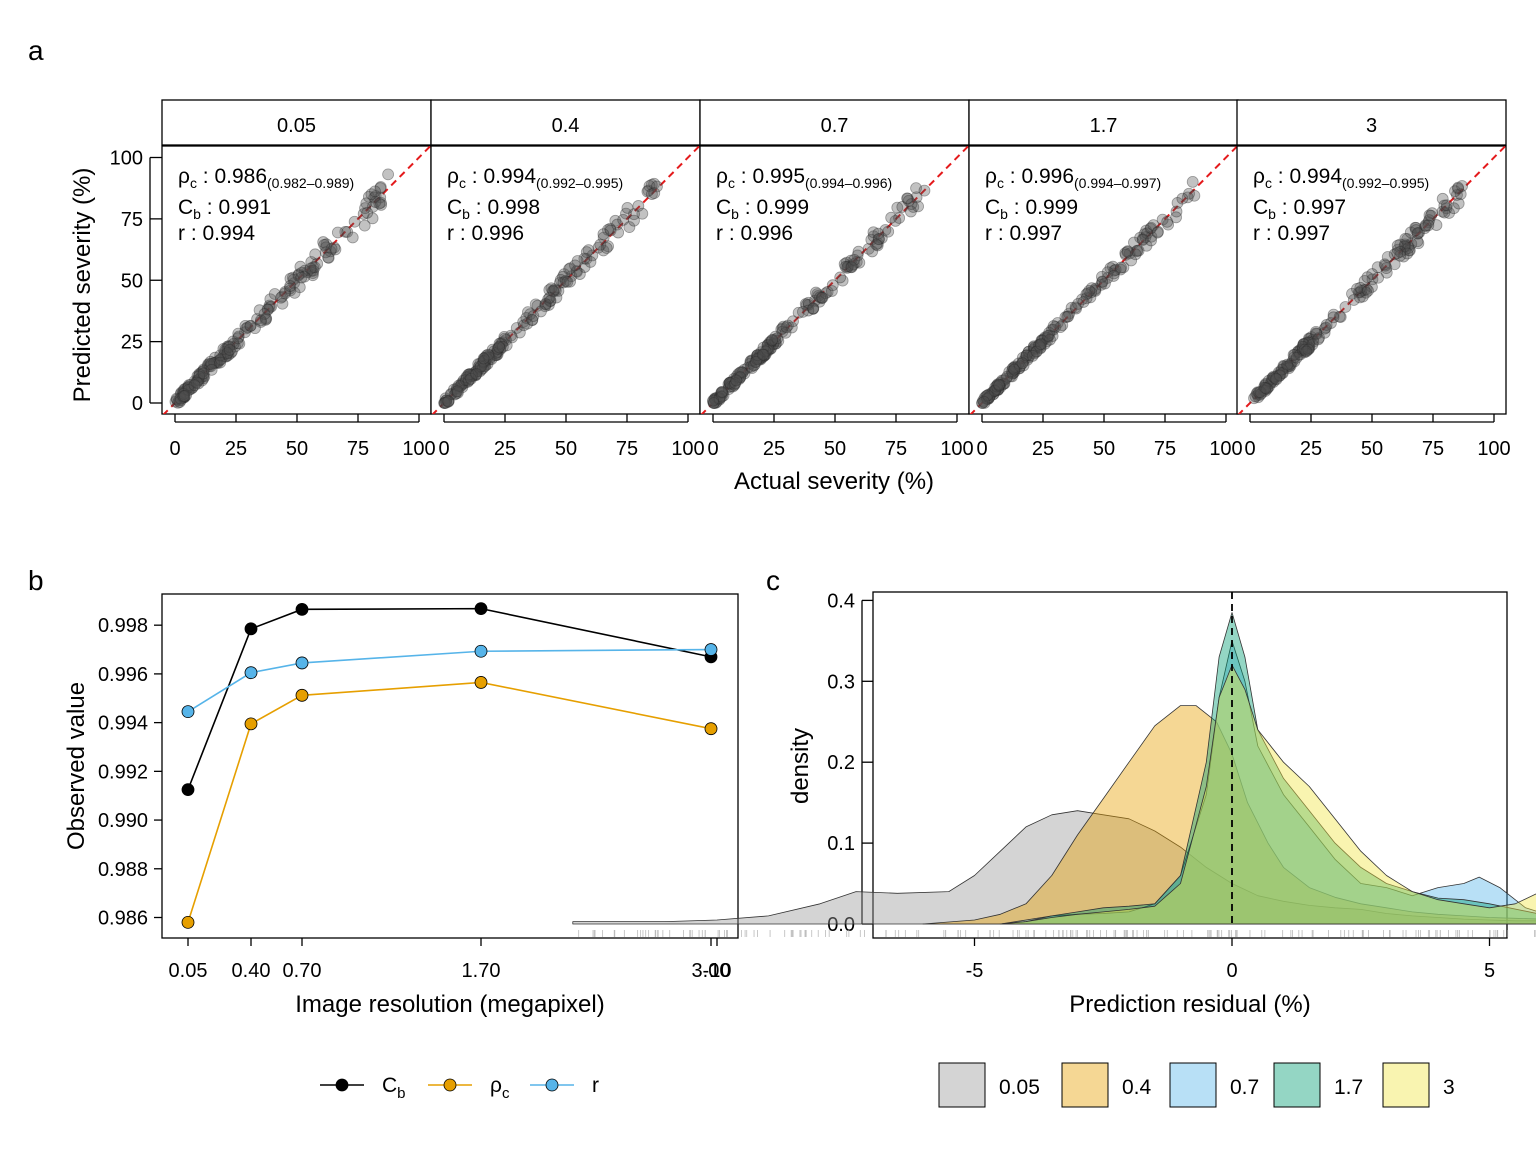 The image size is (1536, 1152). Describe the element at coordinates (535, 178) in the screenshot. I see `stat-rho-c: ρc : 0.994(0.992–0.995)` at that location.